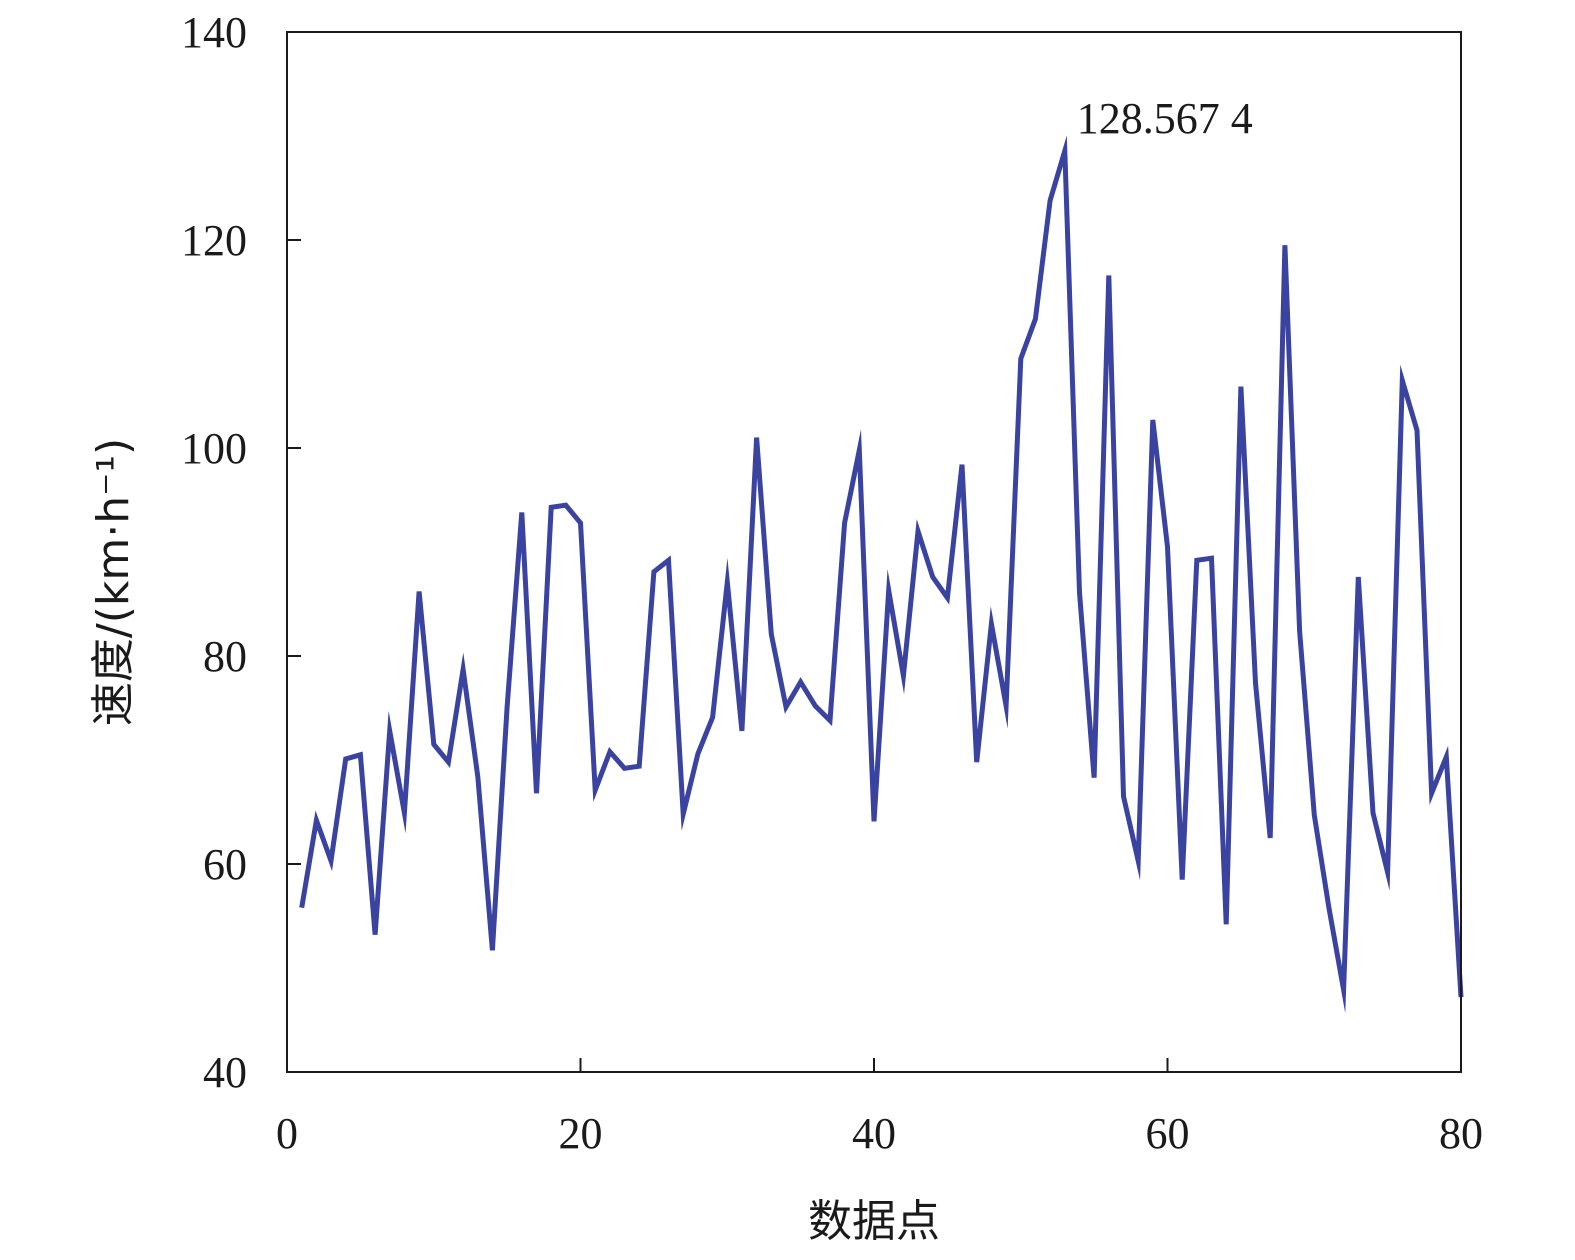 This screenshot has width=1575, height=1260. I want to click on y-tick-label: 120, so click(214, 240).